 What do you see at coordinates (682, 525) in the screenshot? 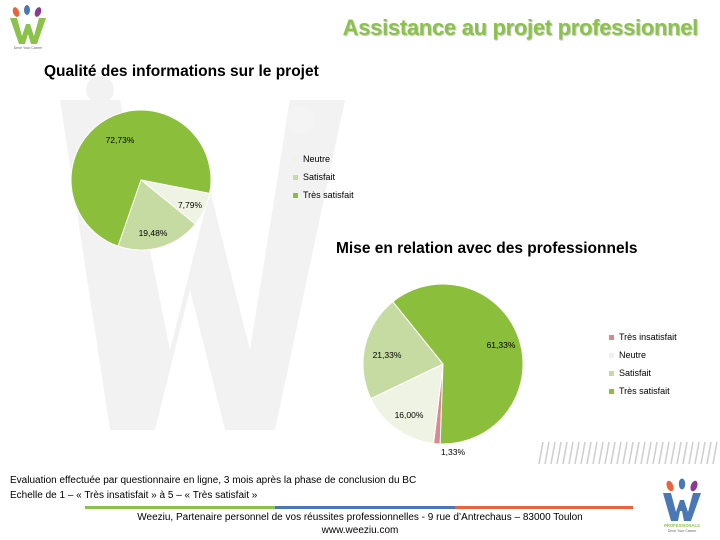
I see `logo-badge: PROFESSIONALS` at bounding box center [682, 525].